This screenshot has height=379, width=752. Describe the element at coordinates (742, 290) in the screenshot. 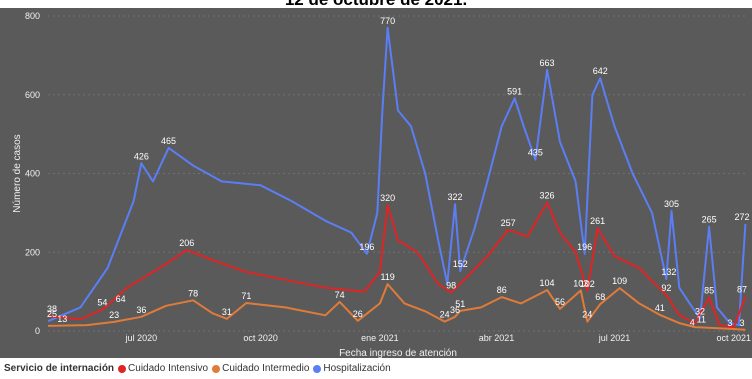

I see `data-label: 87` at that location.